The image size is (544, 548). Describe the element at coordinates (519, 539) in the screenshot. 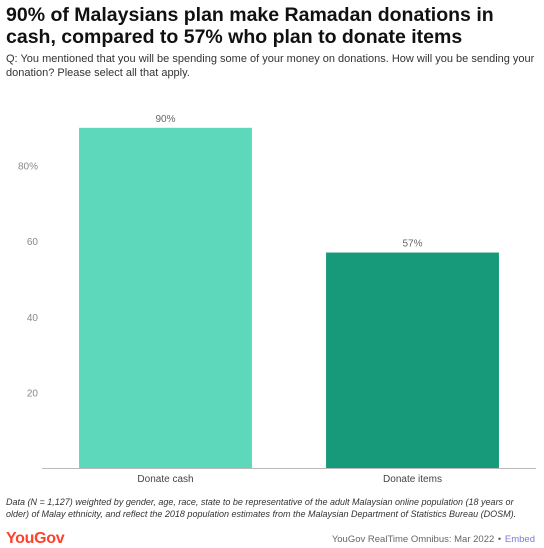

I see `embed-link: Embed` at that location.